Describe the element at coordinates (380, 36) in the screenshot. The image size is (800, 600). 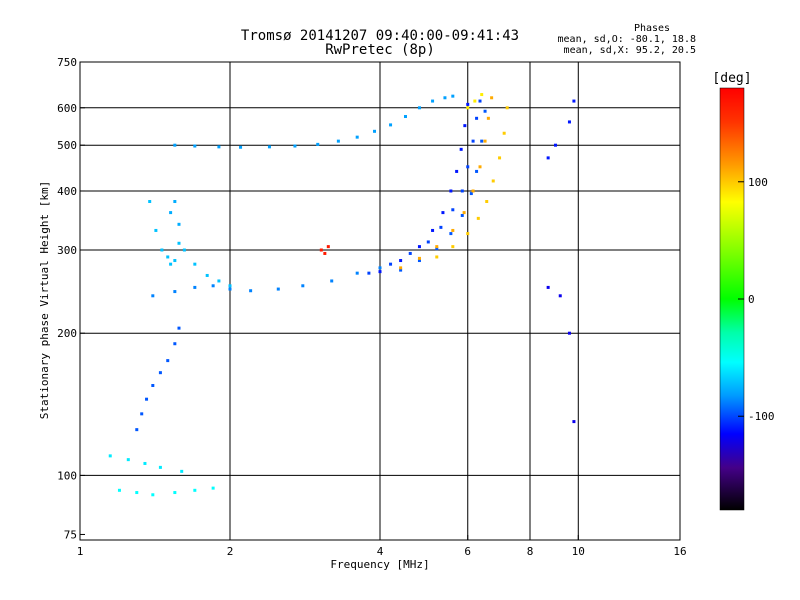
I see `chart-title: Tromsø 20141207 09:40:00-09:41:43` at that location.